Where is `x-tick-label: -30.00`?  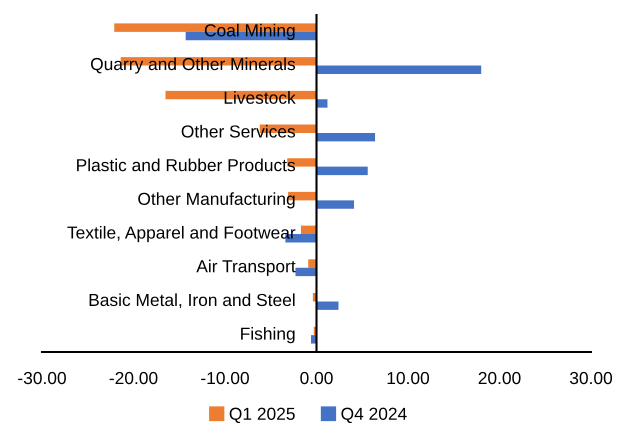 x-tick-label: -30.00 is located at coordinates (42, 378).